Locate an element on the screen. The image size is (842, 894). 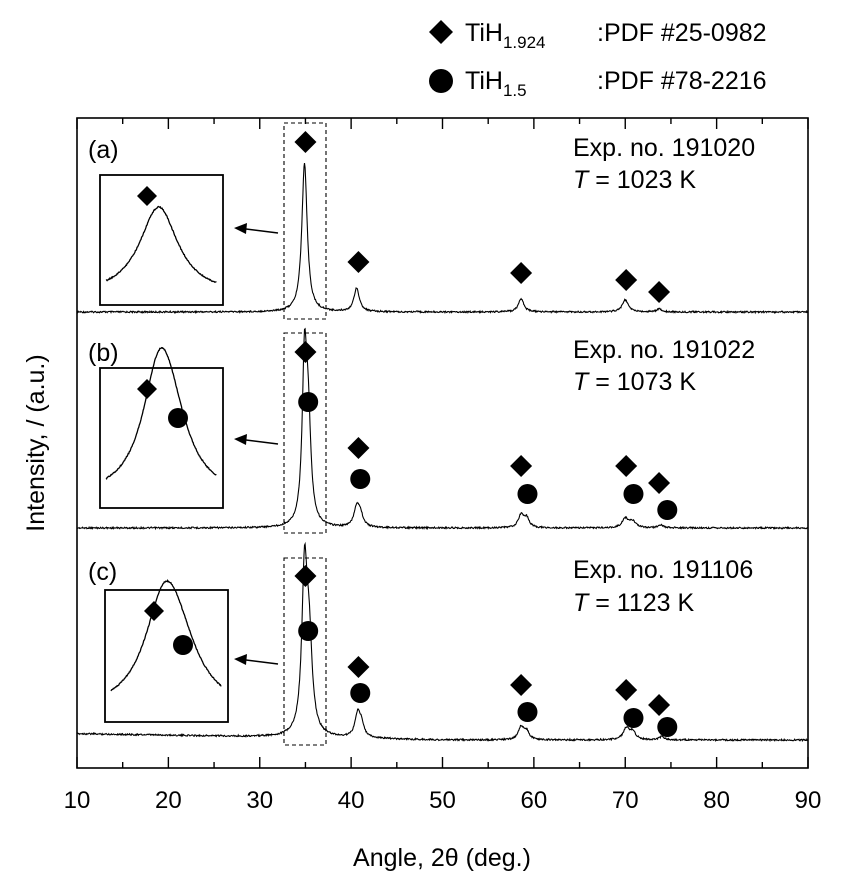
y-axis-title: Intensity, / (a.u.) is located at coordinates (36, 442).